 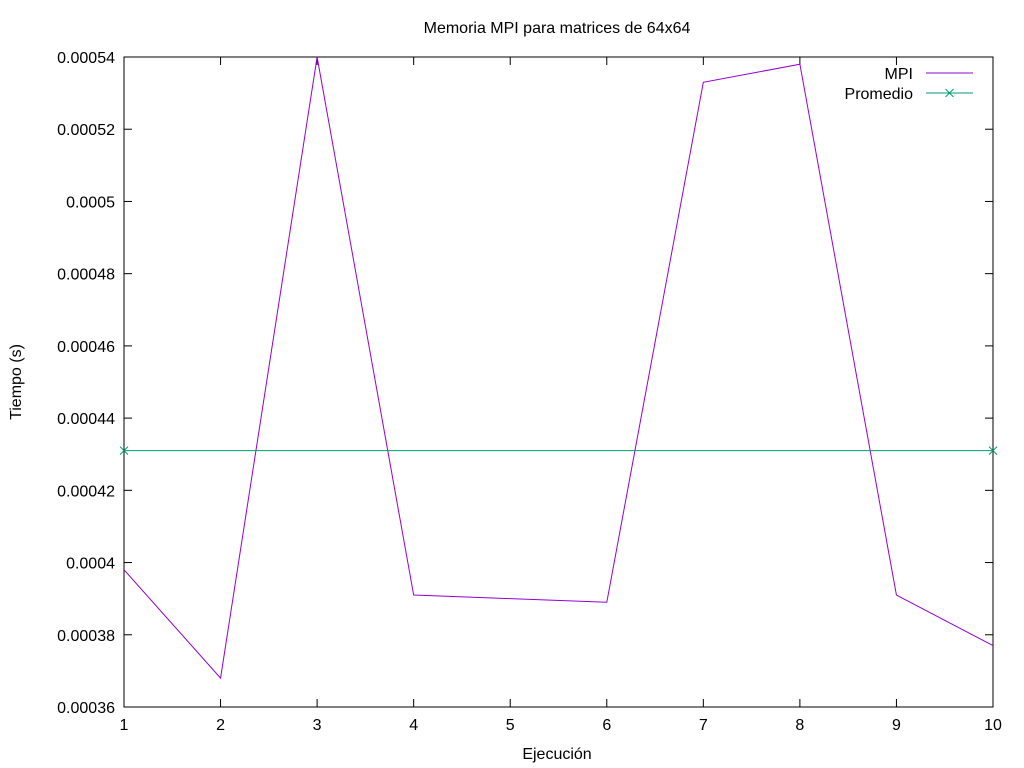 What do you see at coordinates (993, 725) in the screenshot?
I see `x-tick-label: 10` at bounding box center [993, 725].